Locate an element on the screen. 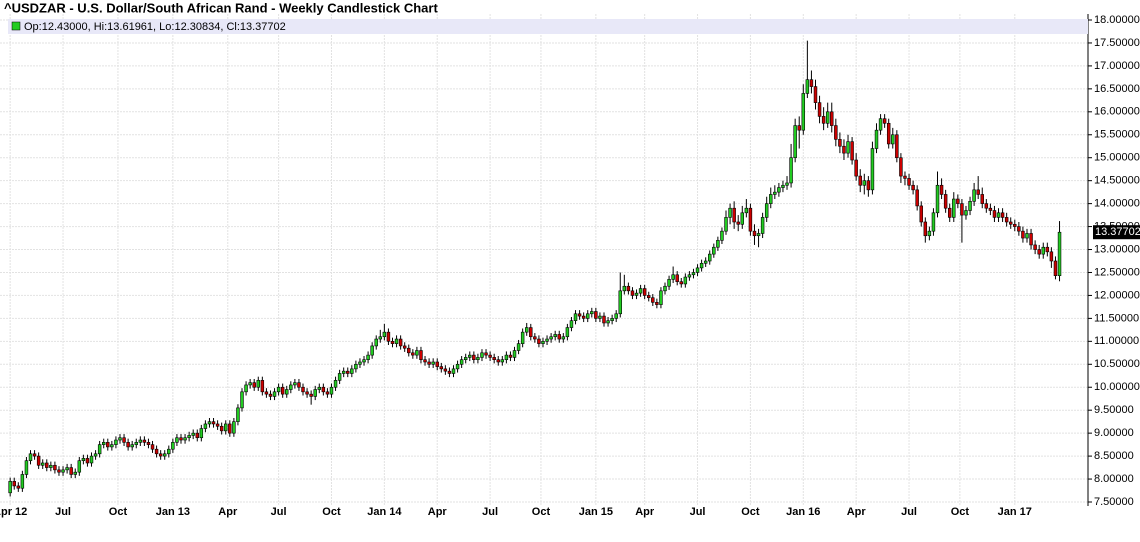  x-tick-label: Jan 15 is located at coordinates (596, 512).